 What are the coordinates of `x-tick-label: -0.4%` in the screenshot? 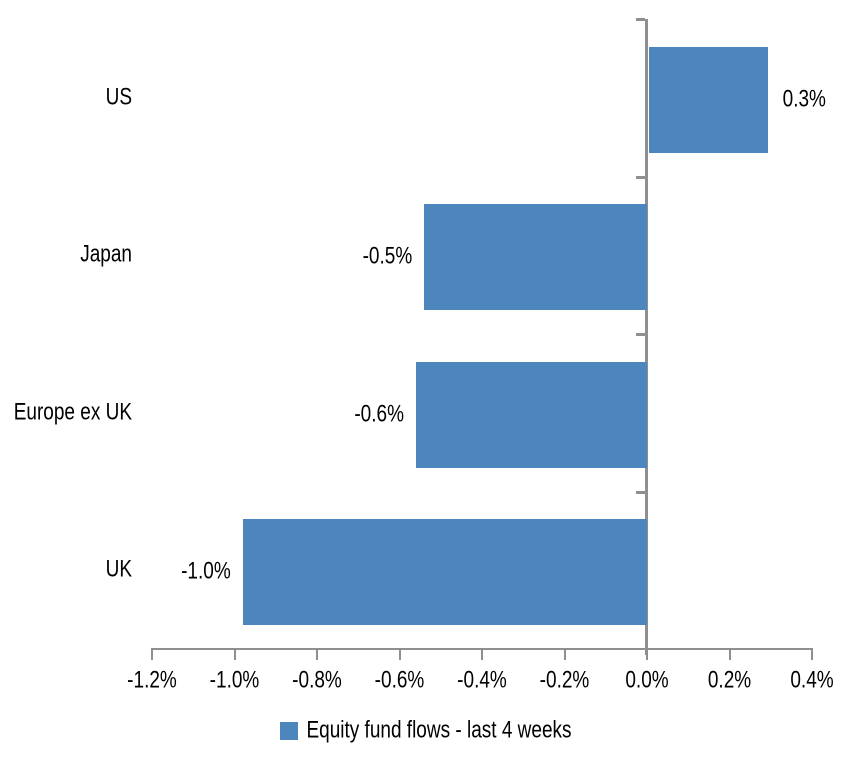 It's located at (482, 681).